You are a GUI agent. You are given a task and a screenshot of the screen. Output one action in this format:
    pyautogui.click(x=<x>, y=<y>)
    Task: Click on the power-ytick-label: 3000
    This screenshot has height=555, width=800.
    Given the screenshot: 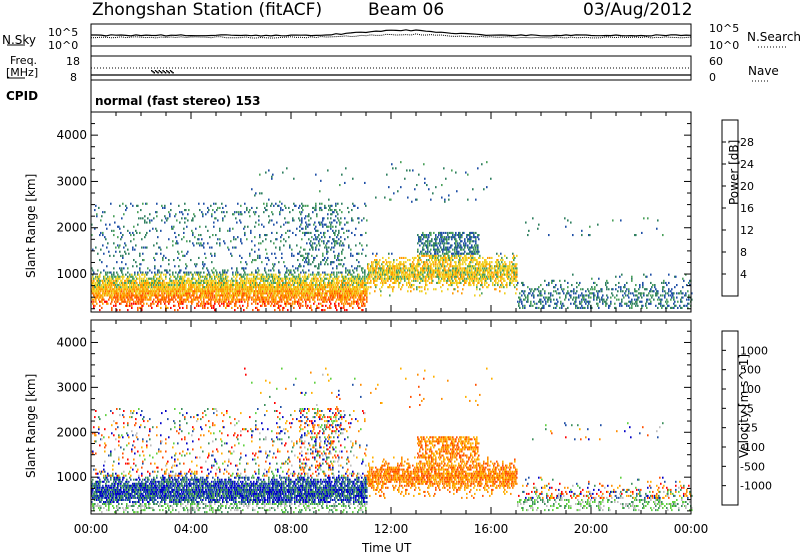 What is the action you would take?
    pyautogui.click(x=71, y=181)
    